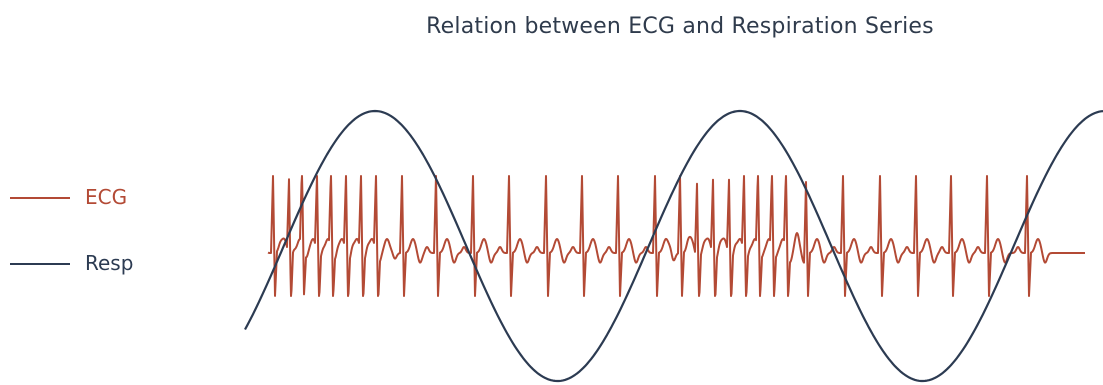  Describe the element at coordinates (106, 197) in the screenshot. I see `legend-label-ecg: ECG` at that location.